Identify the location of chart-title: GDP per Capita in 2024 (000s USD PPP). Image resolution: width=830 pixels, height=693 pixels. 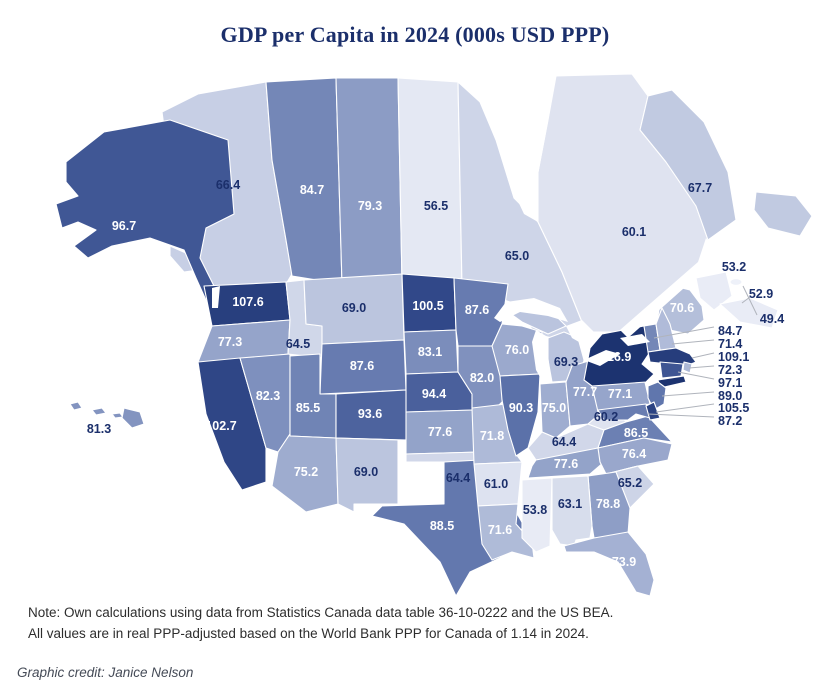
(415, 34).